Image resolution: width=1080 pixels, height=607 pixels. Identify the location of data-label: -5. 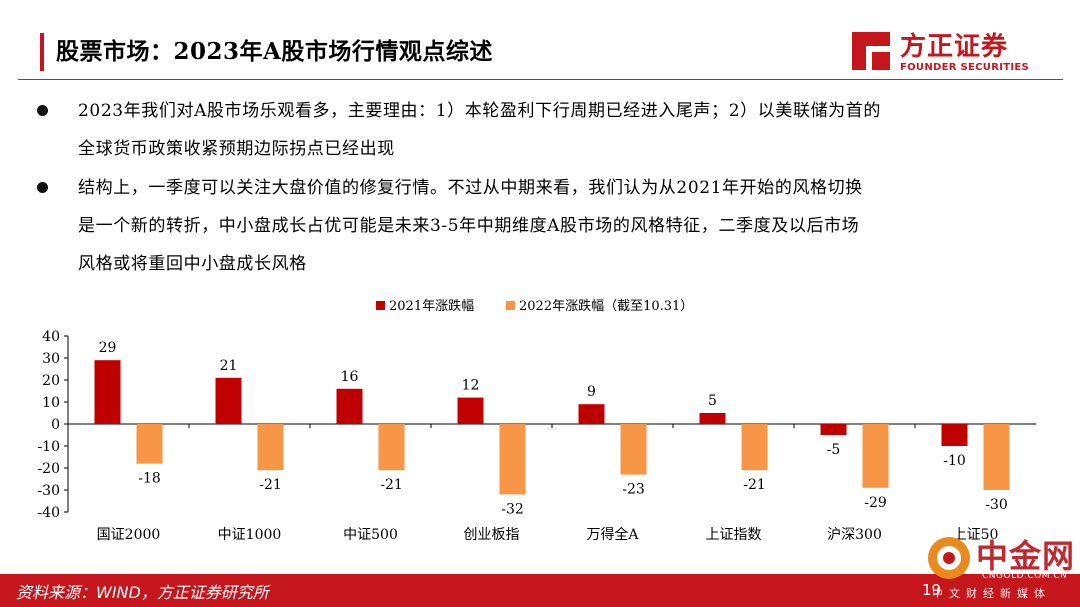
(834, 450).